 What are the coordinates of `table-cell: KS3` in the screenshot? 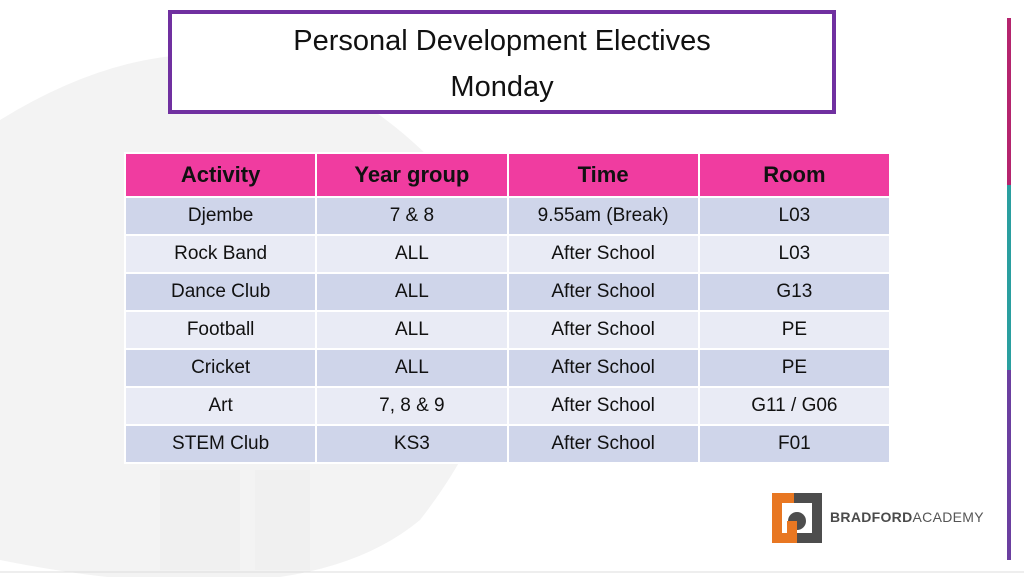 It's located at (412, 444).